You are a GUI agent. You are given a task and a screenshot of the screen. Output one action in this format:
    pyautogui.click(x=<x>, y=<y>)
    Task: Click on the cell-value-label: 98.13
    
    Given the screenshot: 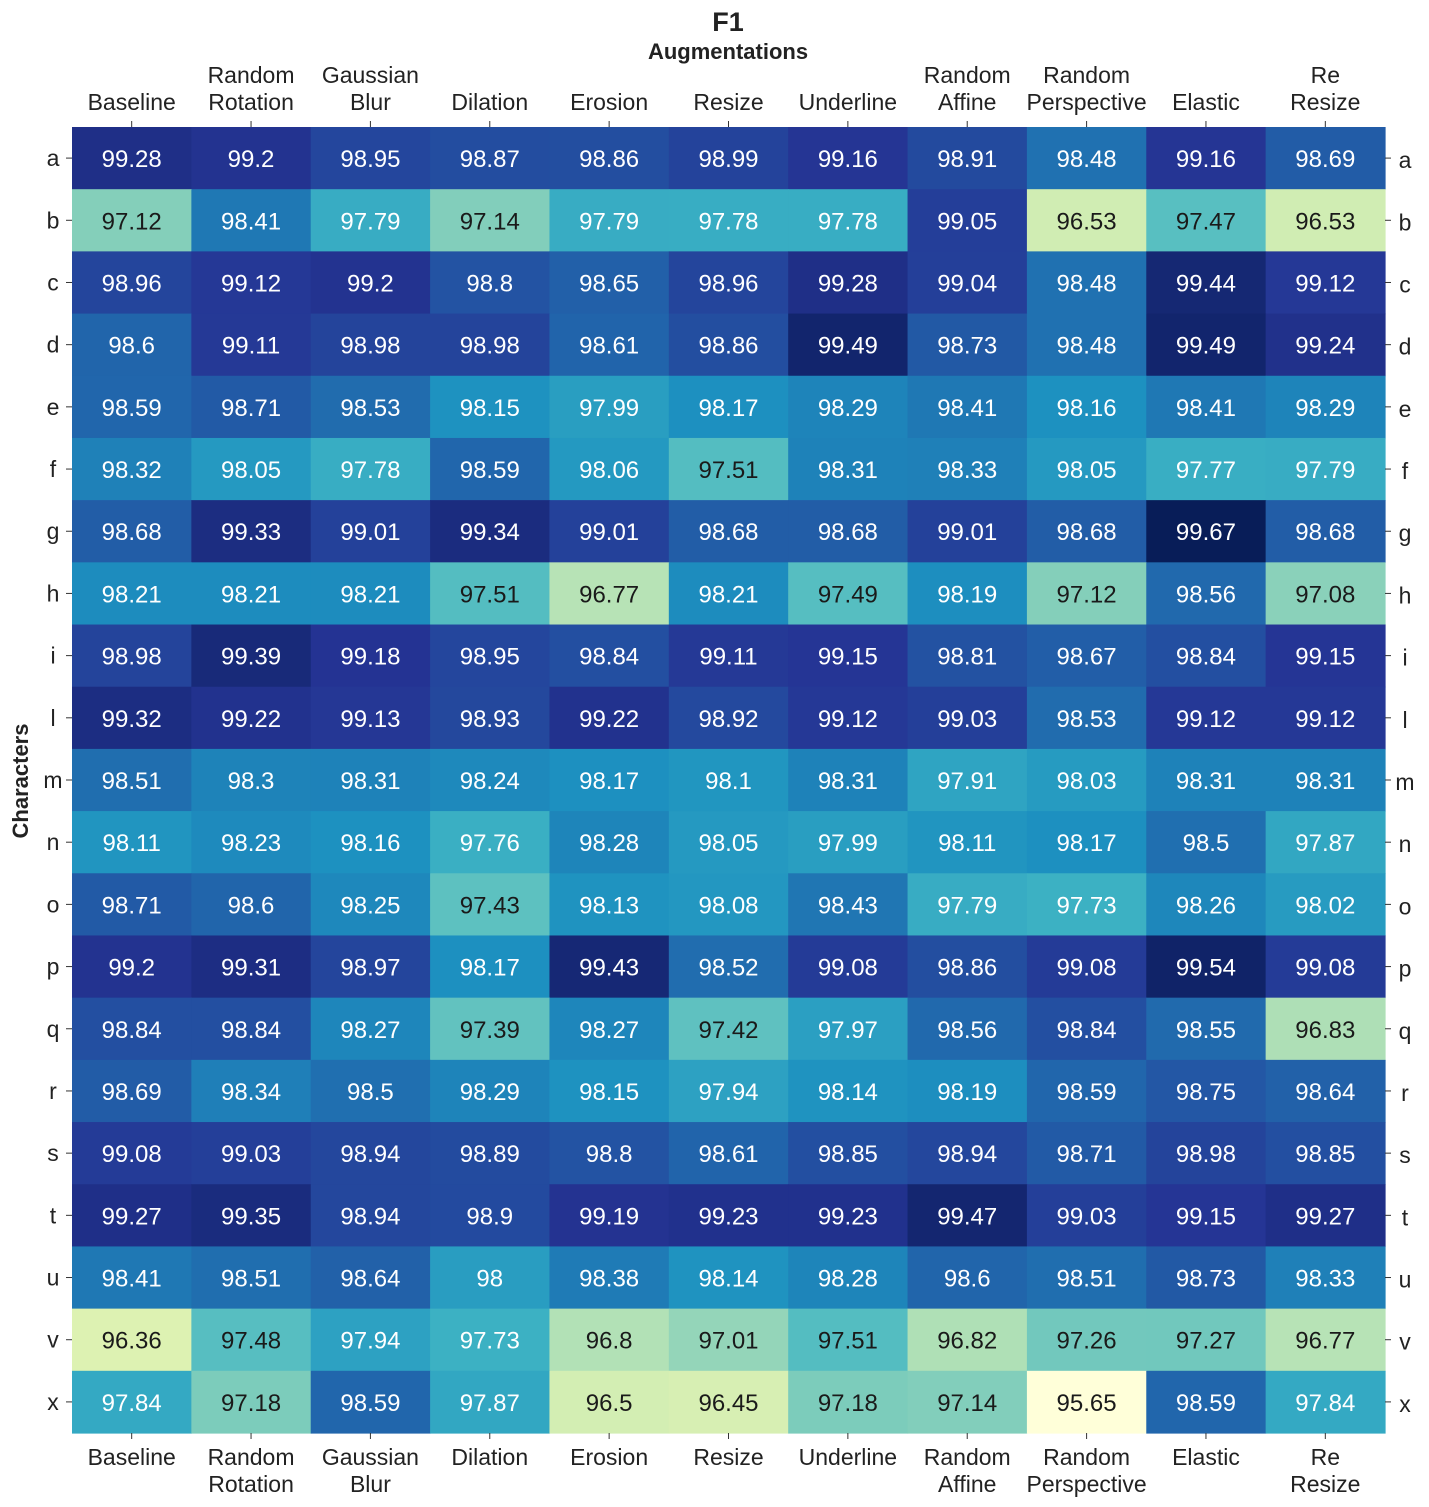 What is the action you would take?
    pyautogui.click(x=609, y=905)
    